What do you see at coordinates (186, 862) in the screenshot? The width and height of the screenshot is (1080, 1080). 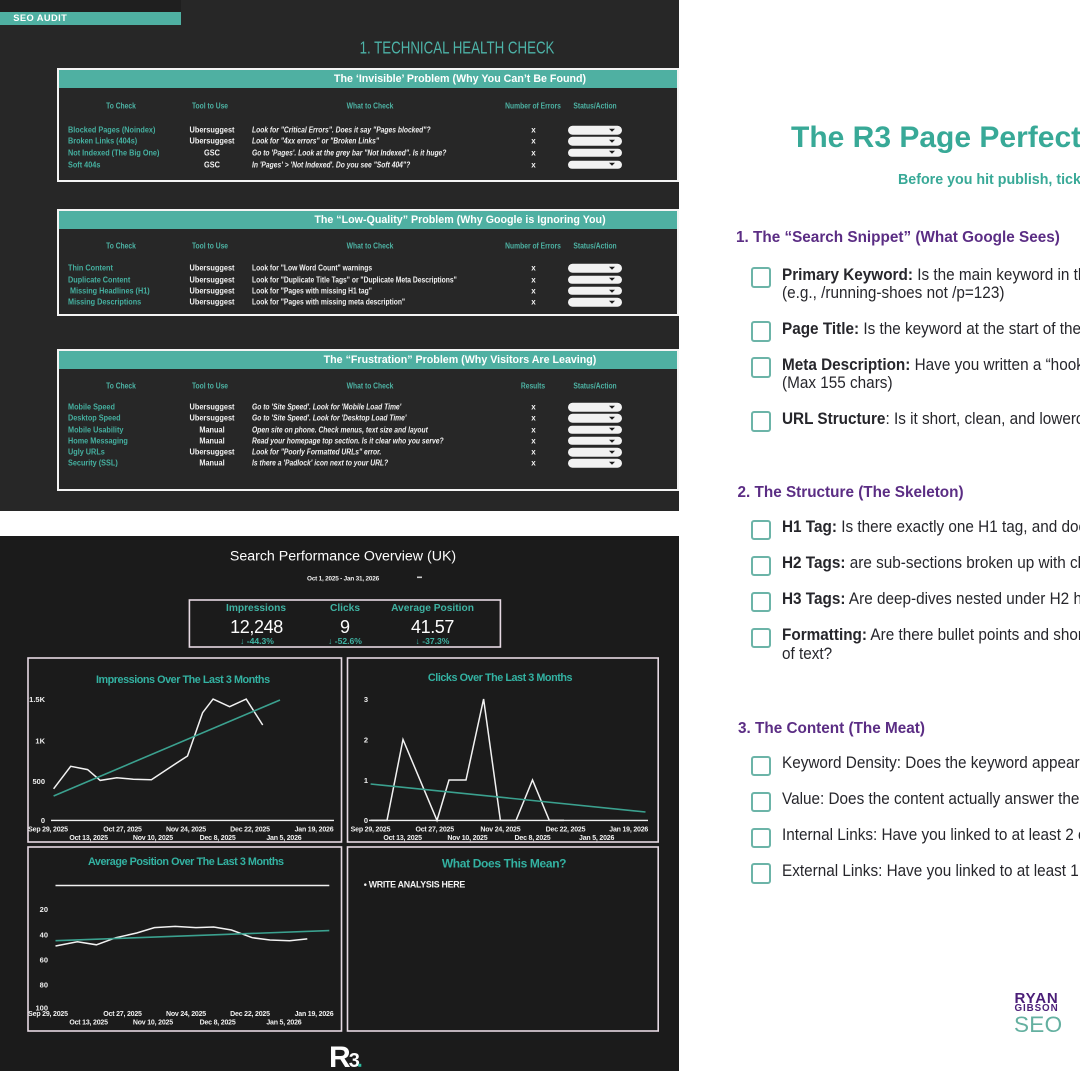 I see `svg-text:Average Position Over The Last: Average Position Over The Last 3 Months` at bounding box center [186, 862].